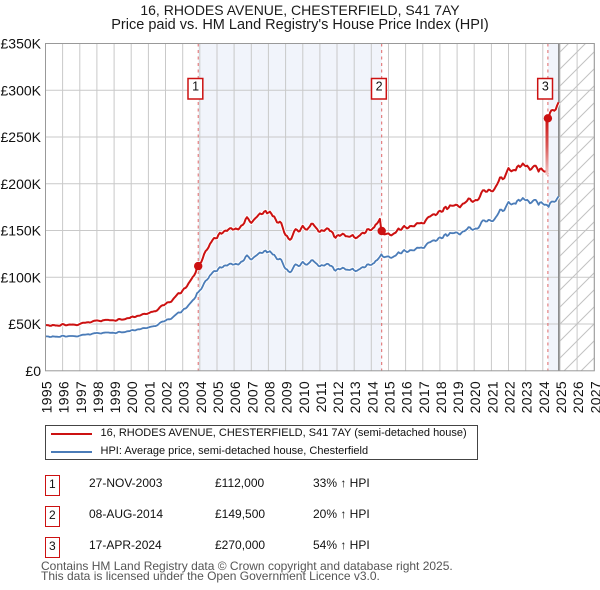  I want to click on svg-text: 2016, so click(407, 397).